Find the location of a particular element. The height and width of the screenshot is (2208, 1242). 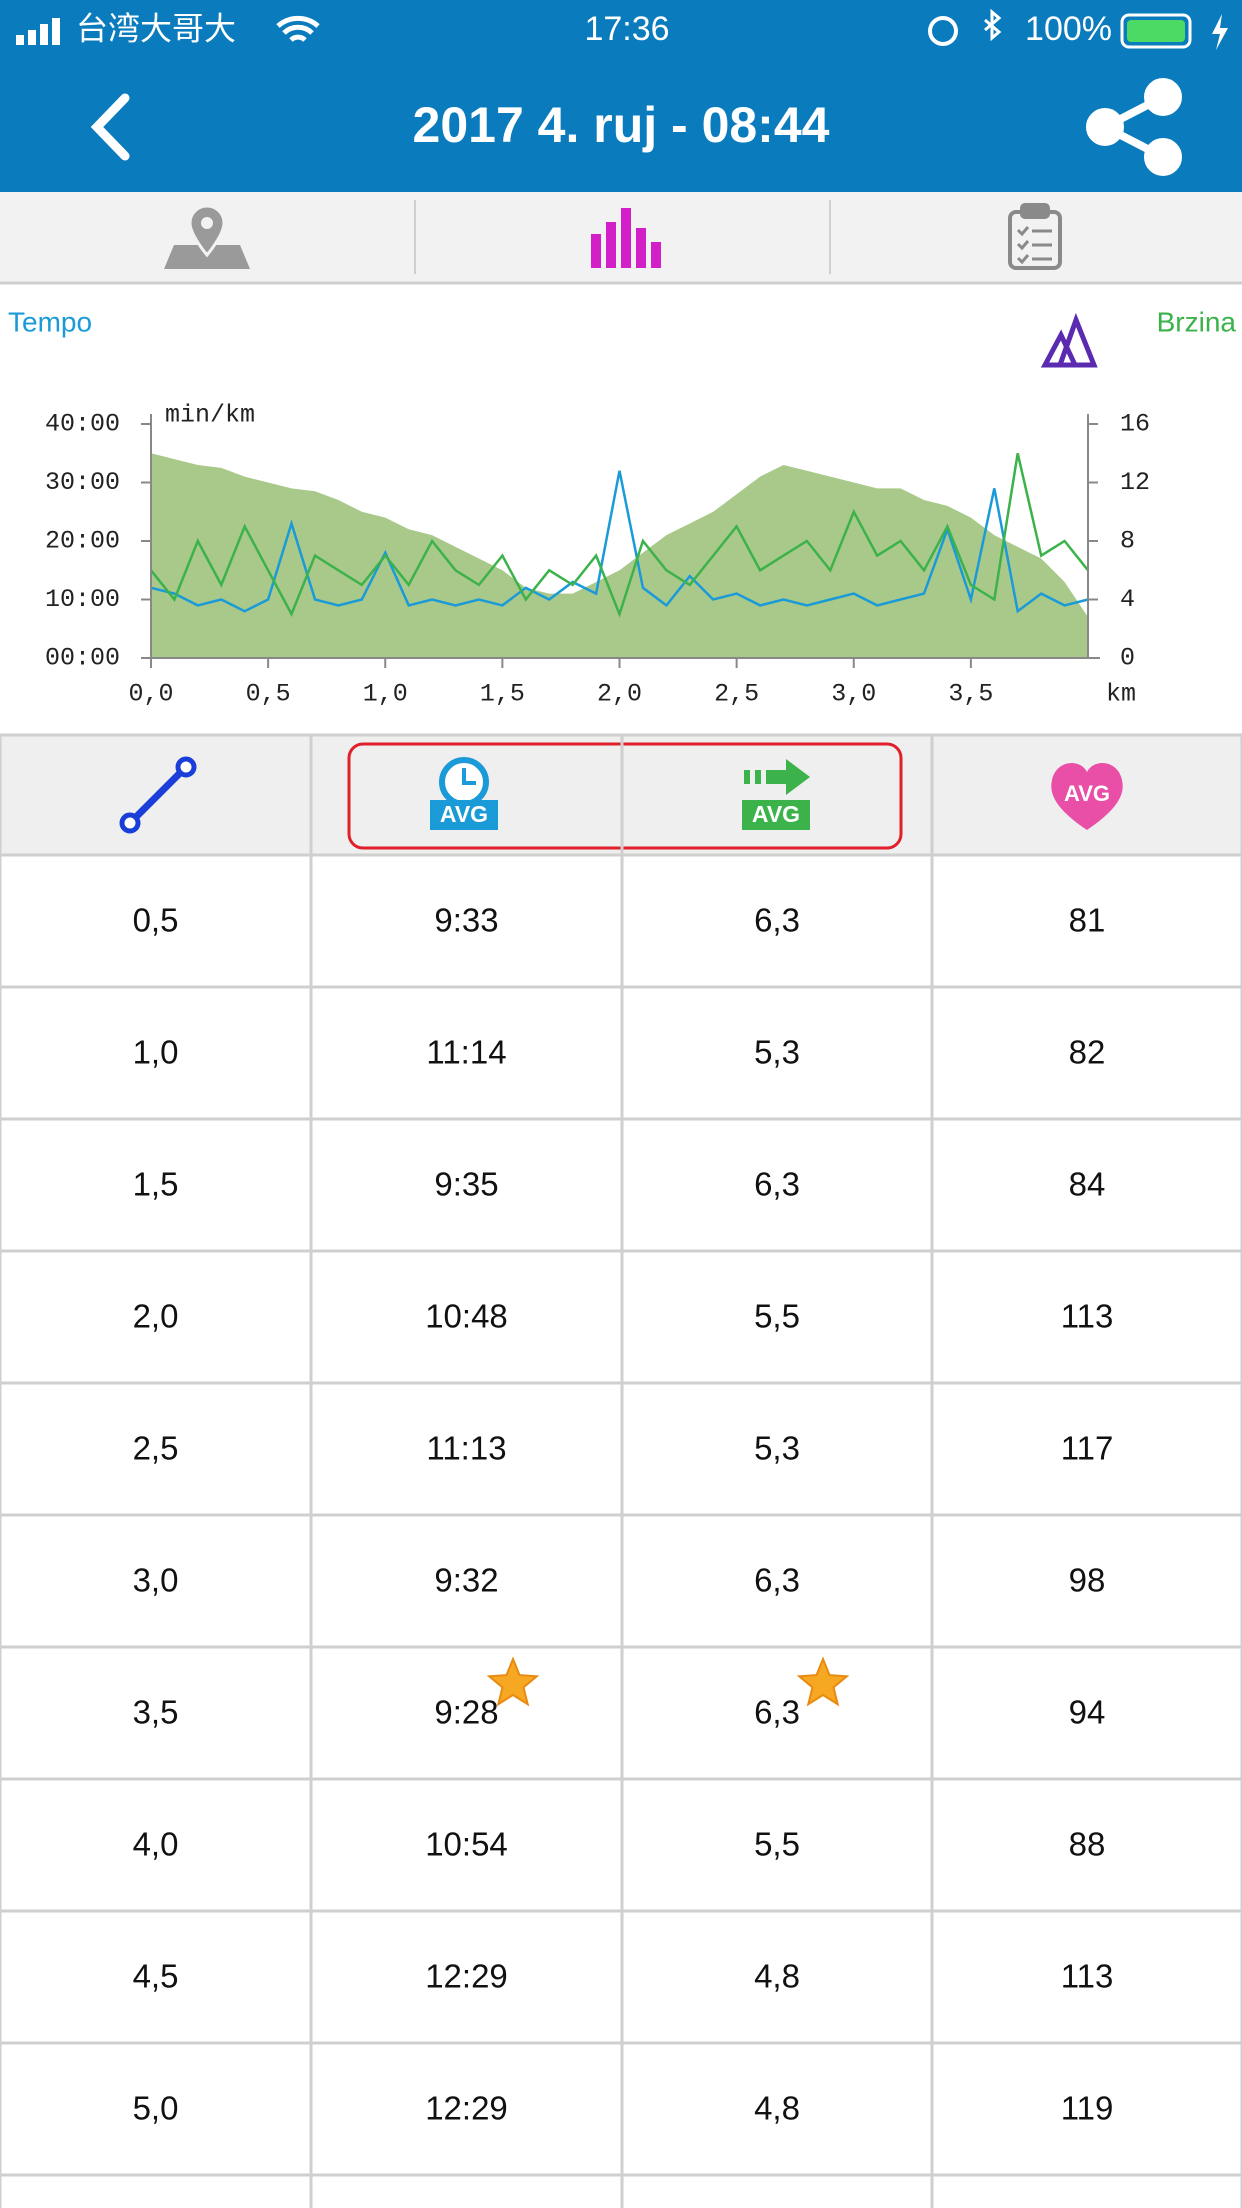

bluetooth-icon is located at coordinates (993, 25).